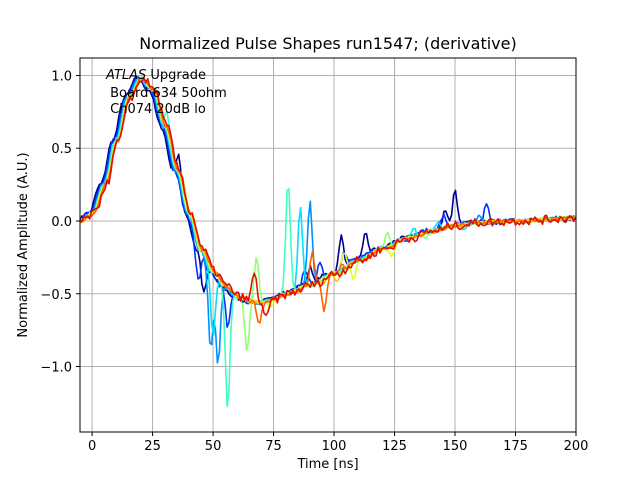 Image resolution: width=640 pixels, height=480 pixels. Describe the element at coordinates (213, 446) in the screenshot. I see `x-tick-label: 50` at that location.